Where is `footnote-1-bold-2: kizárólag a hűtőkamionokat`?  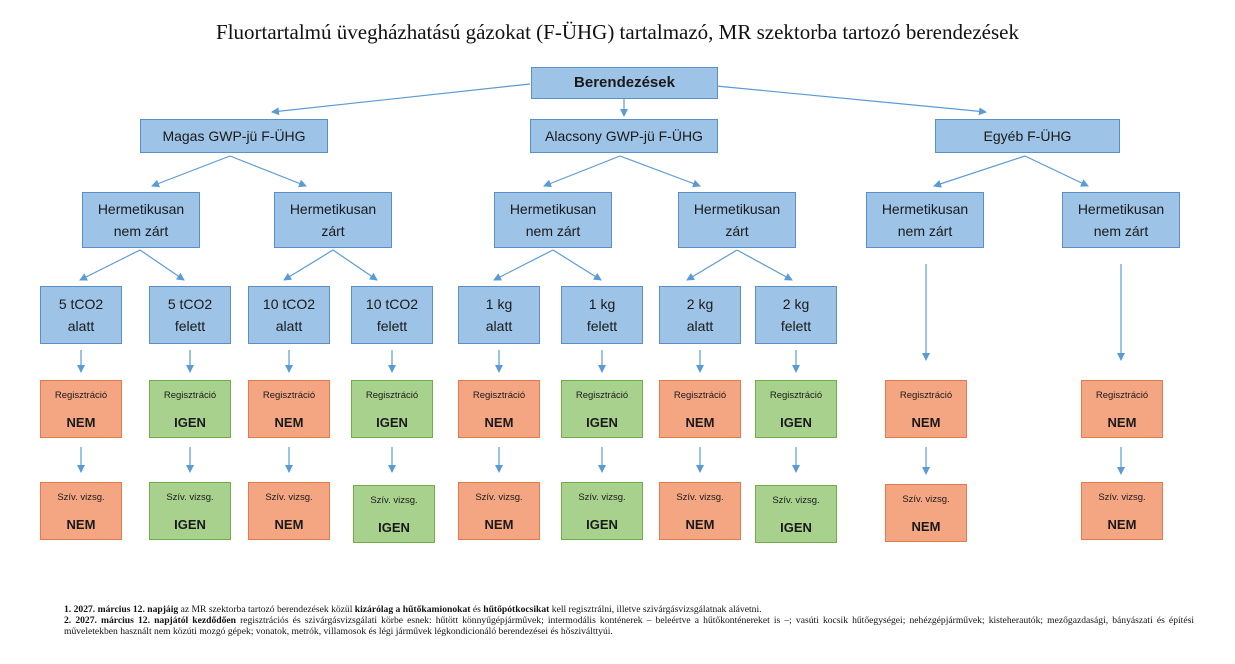
footnote-1-bold-2: kizárólag a hűtőkamionokat is located at coordinates (412, 609).